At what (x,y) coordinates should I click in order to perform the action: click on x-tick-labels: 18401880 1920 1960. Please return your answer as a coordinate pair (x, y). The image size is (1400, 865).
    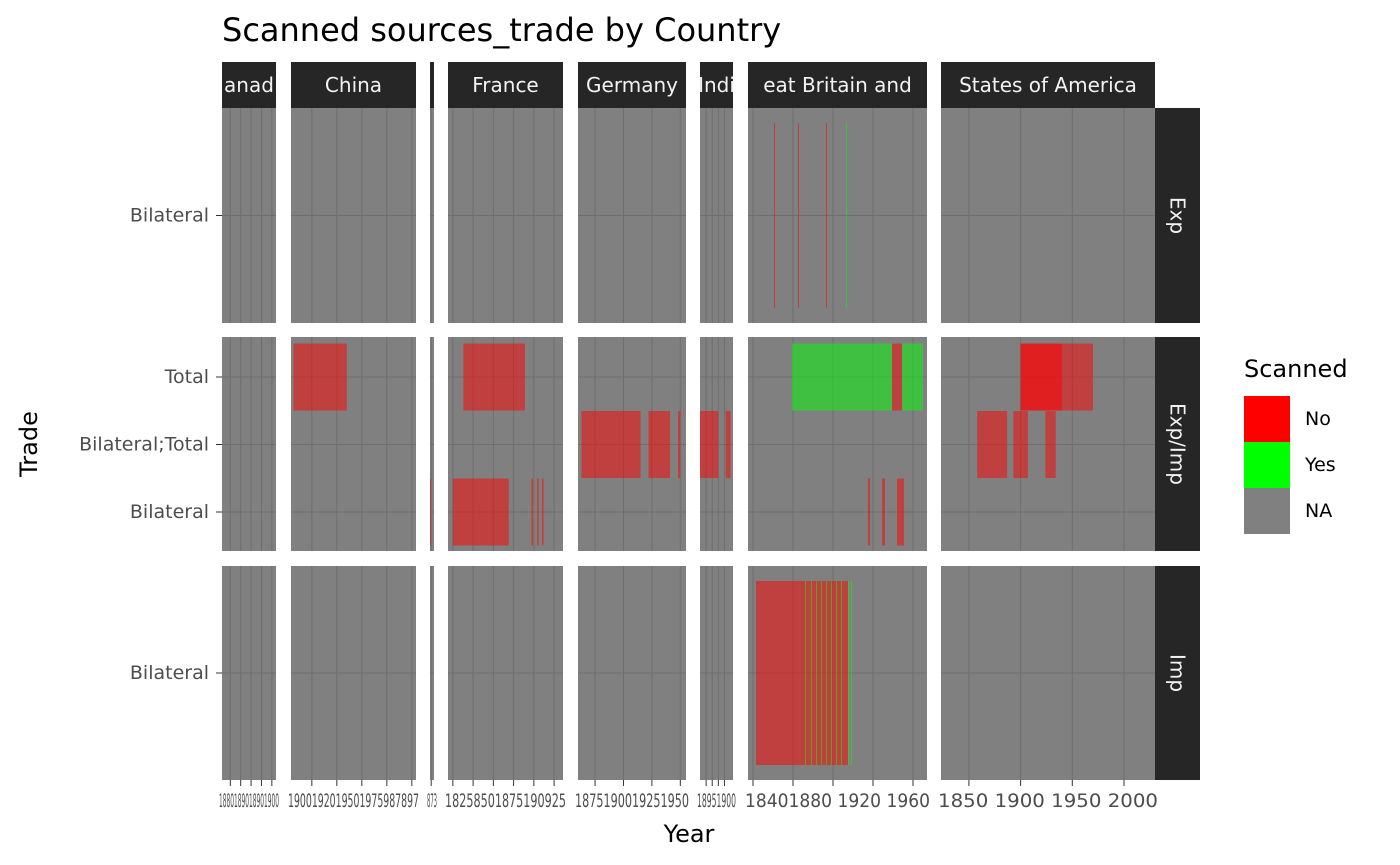
    Looking at the image, I should click on (837, 801).